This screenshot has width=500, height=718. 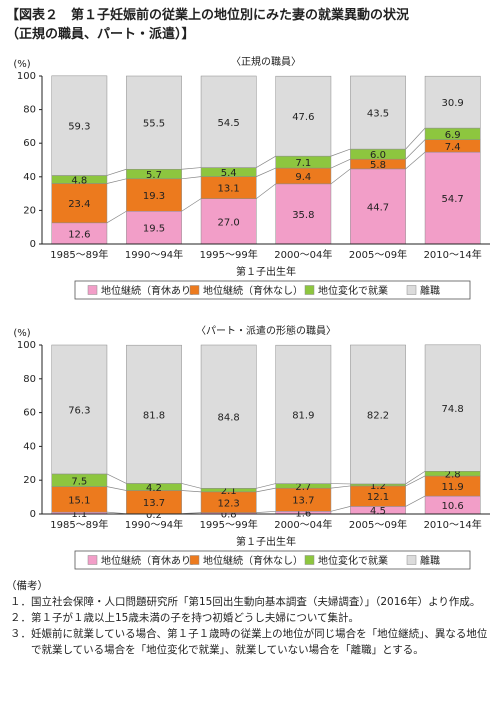 I want to click on data-label: 4.5, so click(x=378, y=511).